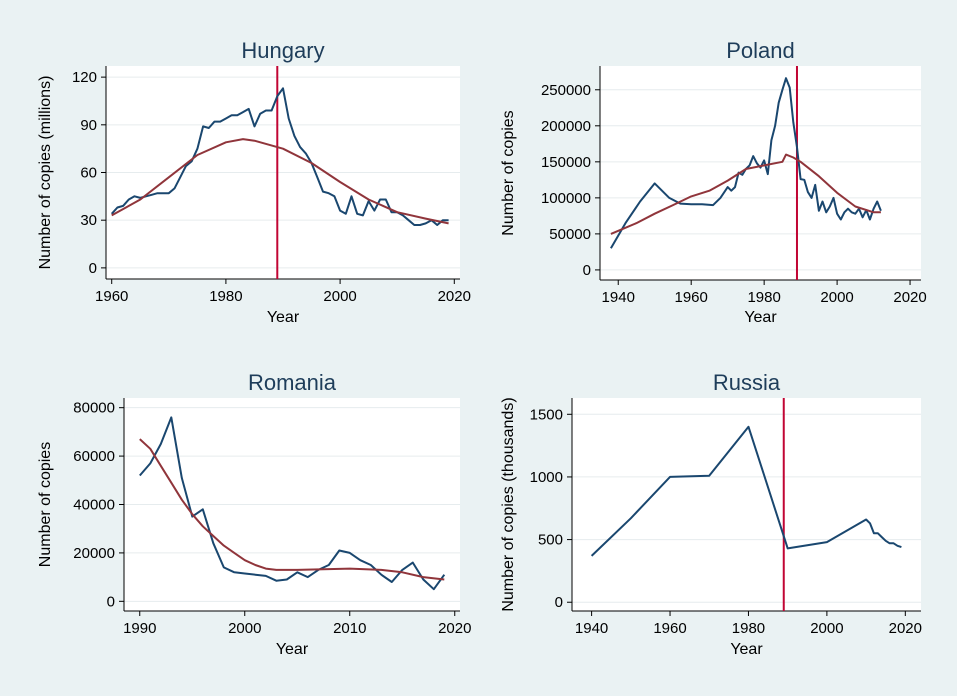  Describe the element at coordinates (546, 414) in the screenshot. I see `y-tick-label: 1500` at that location.